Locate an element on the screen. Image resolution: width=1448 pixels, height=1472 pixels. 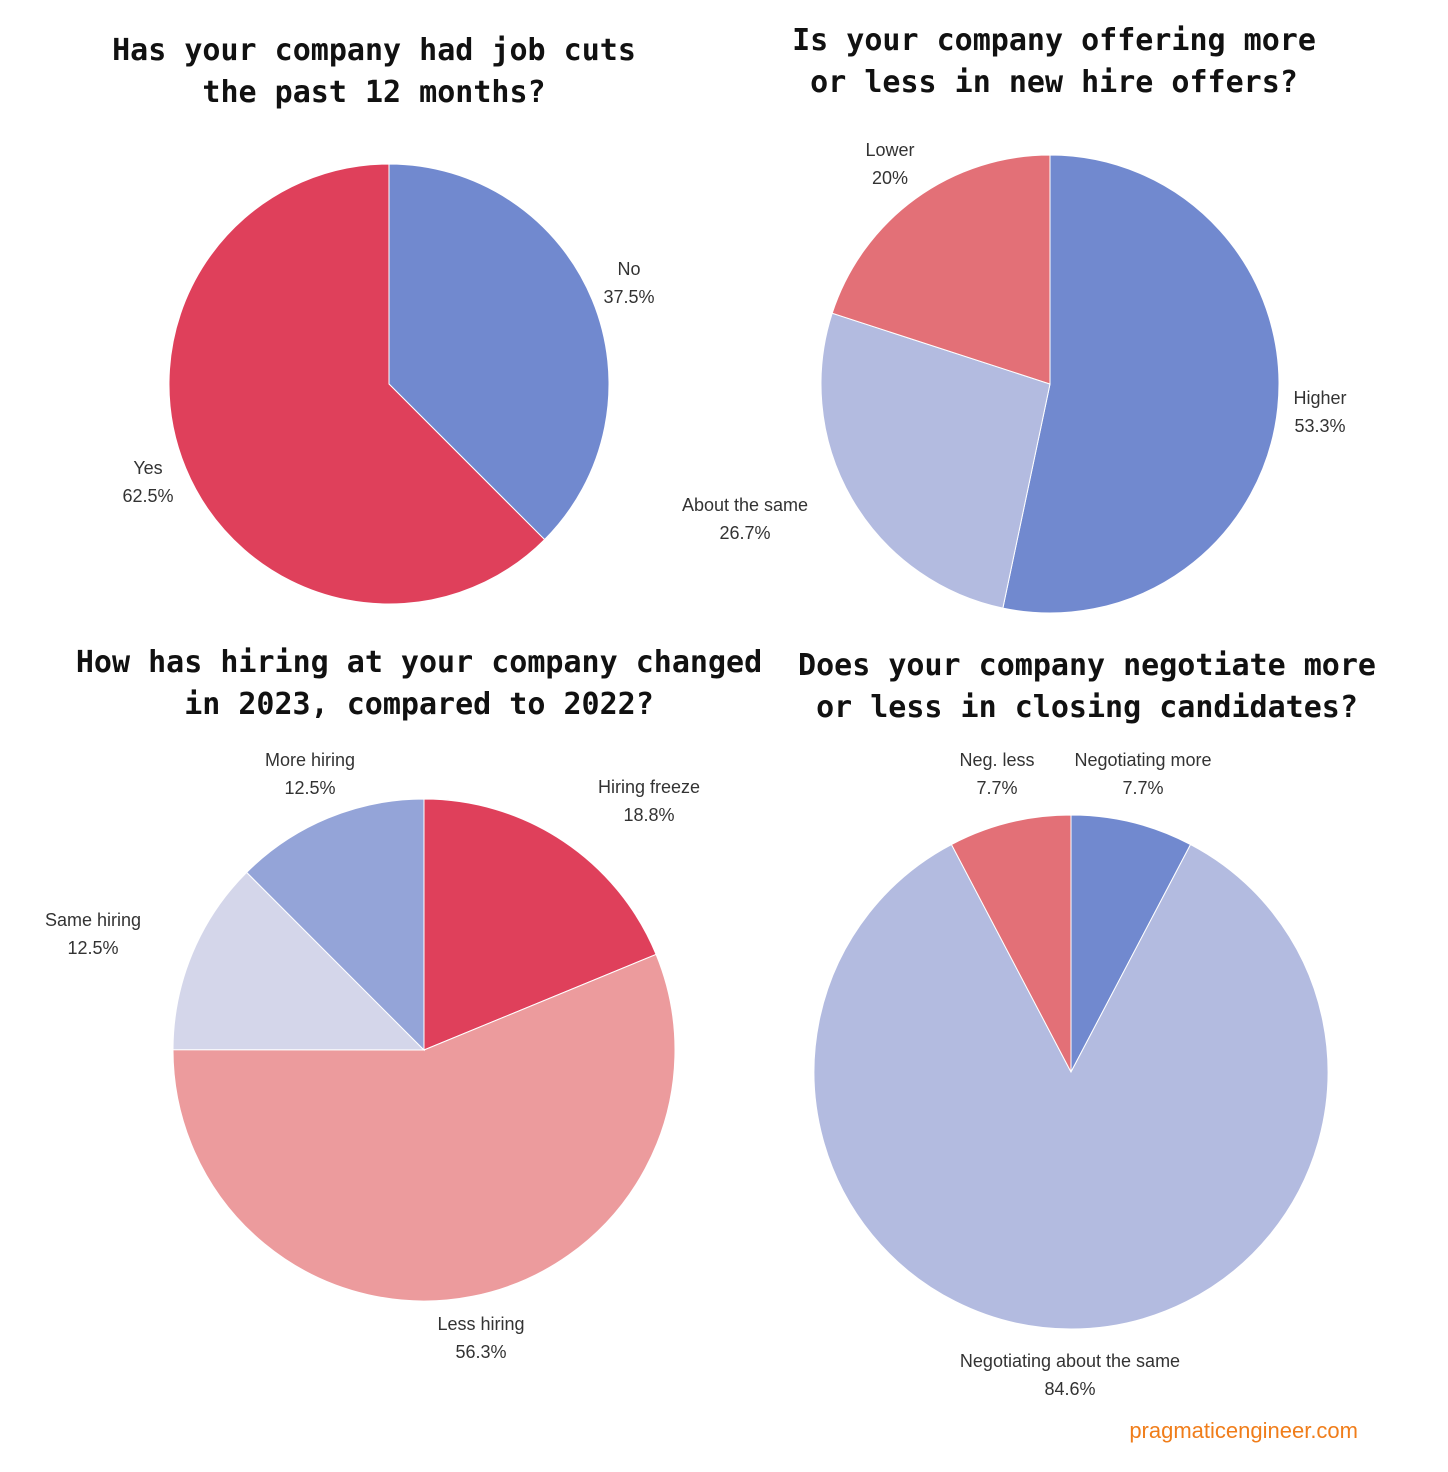
pie-slice-yes is located at coordinates (357, 384).